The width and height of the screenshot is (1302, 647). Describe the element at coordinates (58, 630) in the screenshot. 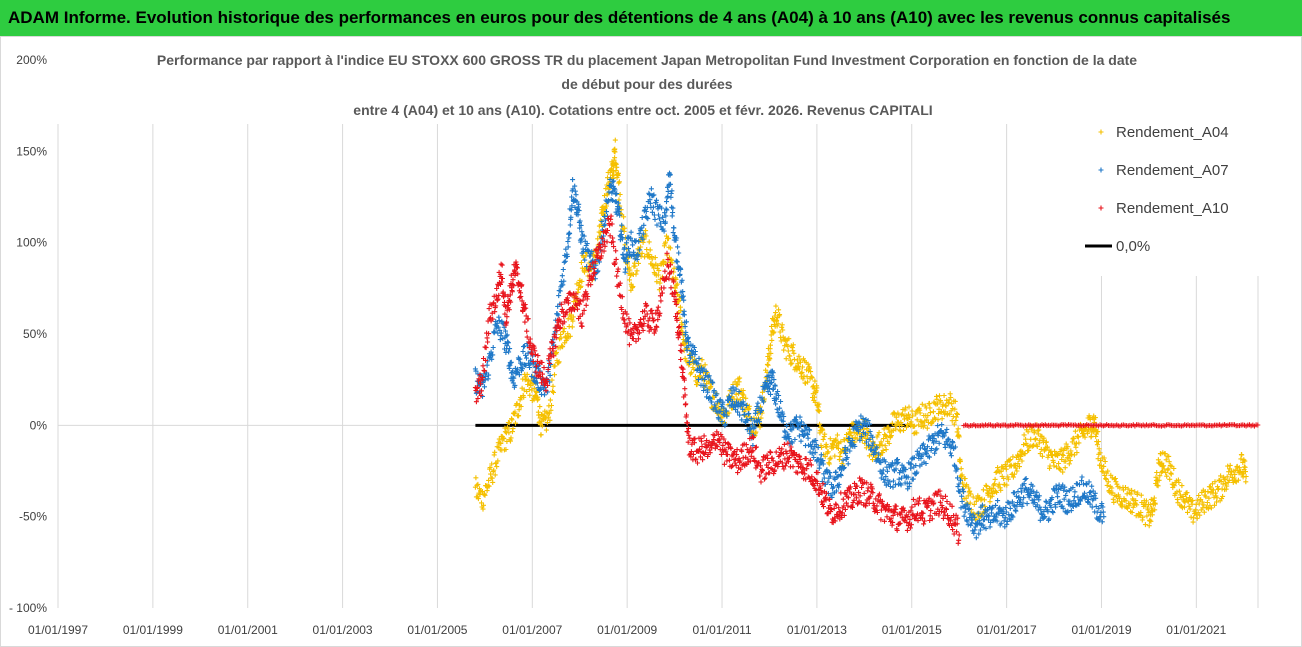

I see `x-tick-label: 01/01/1997` at that location.